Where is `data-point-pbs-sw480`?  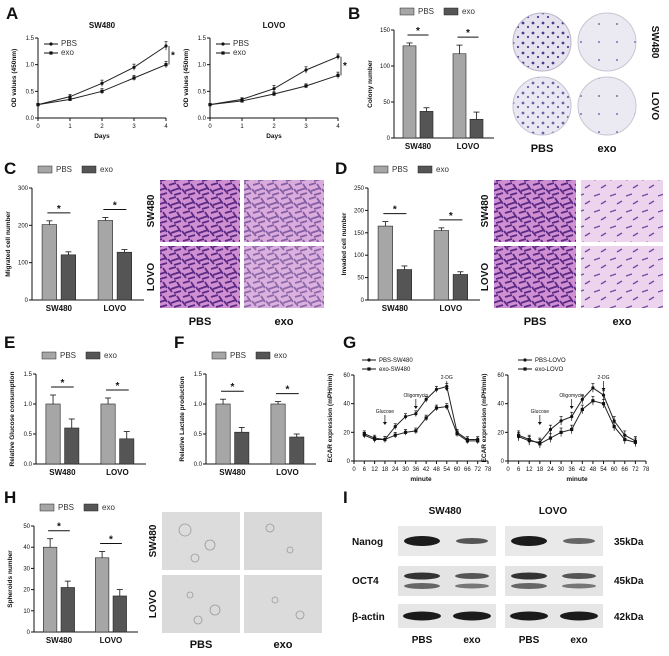
data-point-pbs-sw480 is located at coordinates (395, 427).